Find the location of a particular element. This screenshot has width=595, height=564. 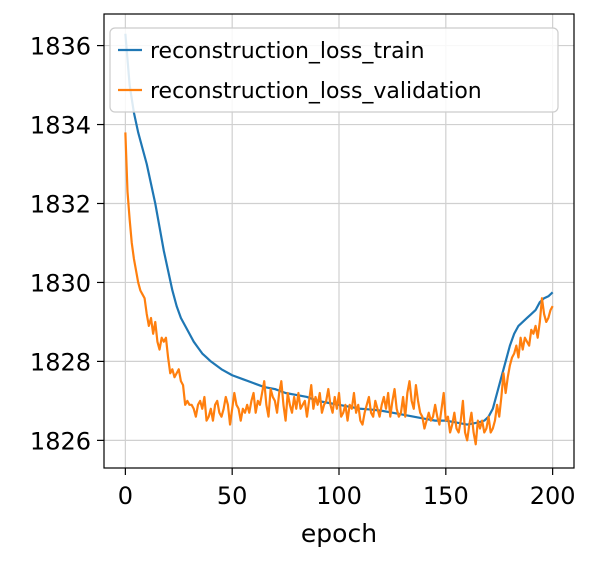

x-tick-label: 100 is located at coordinates (339, 496).